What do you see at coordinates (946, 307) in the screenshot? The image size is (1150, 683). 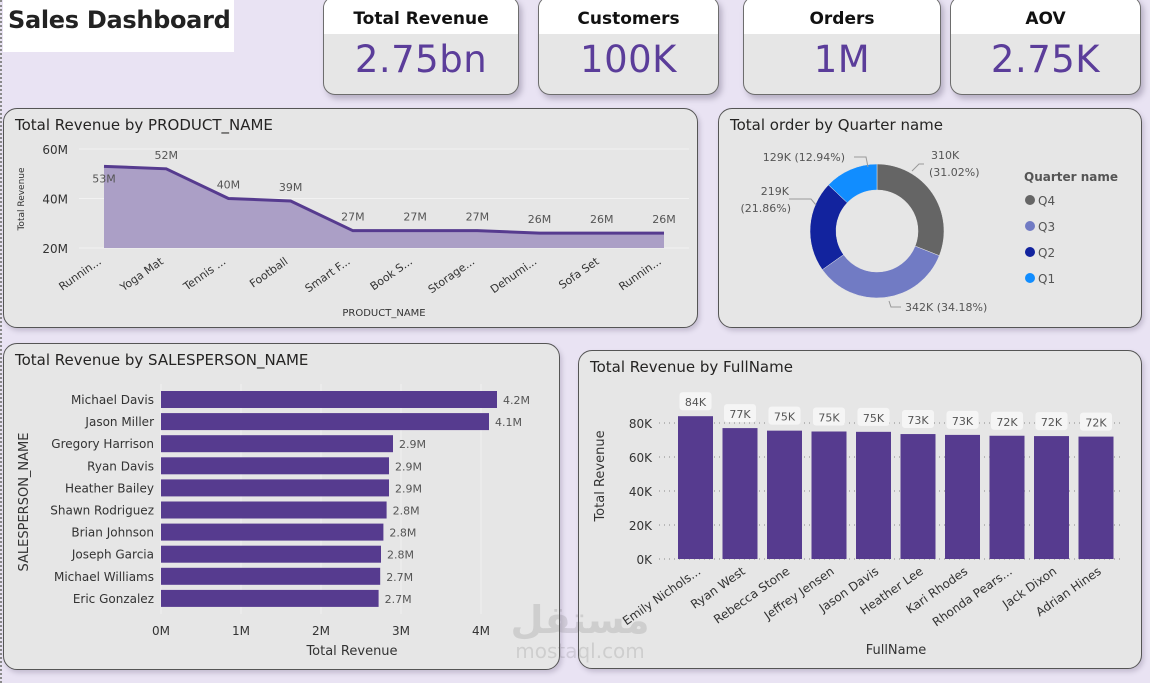 I see `data-label: 342K (34.18%)` at bounding box center [946, 307].